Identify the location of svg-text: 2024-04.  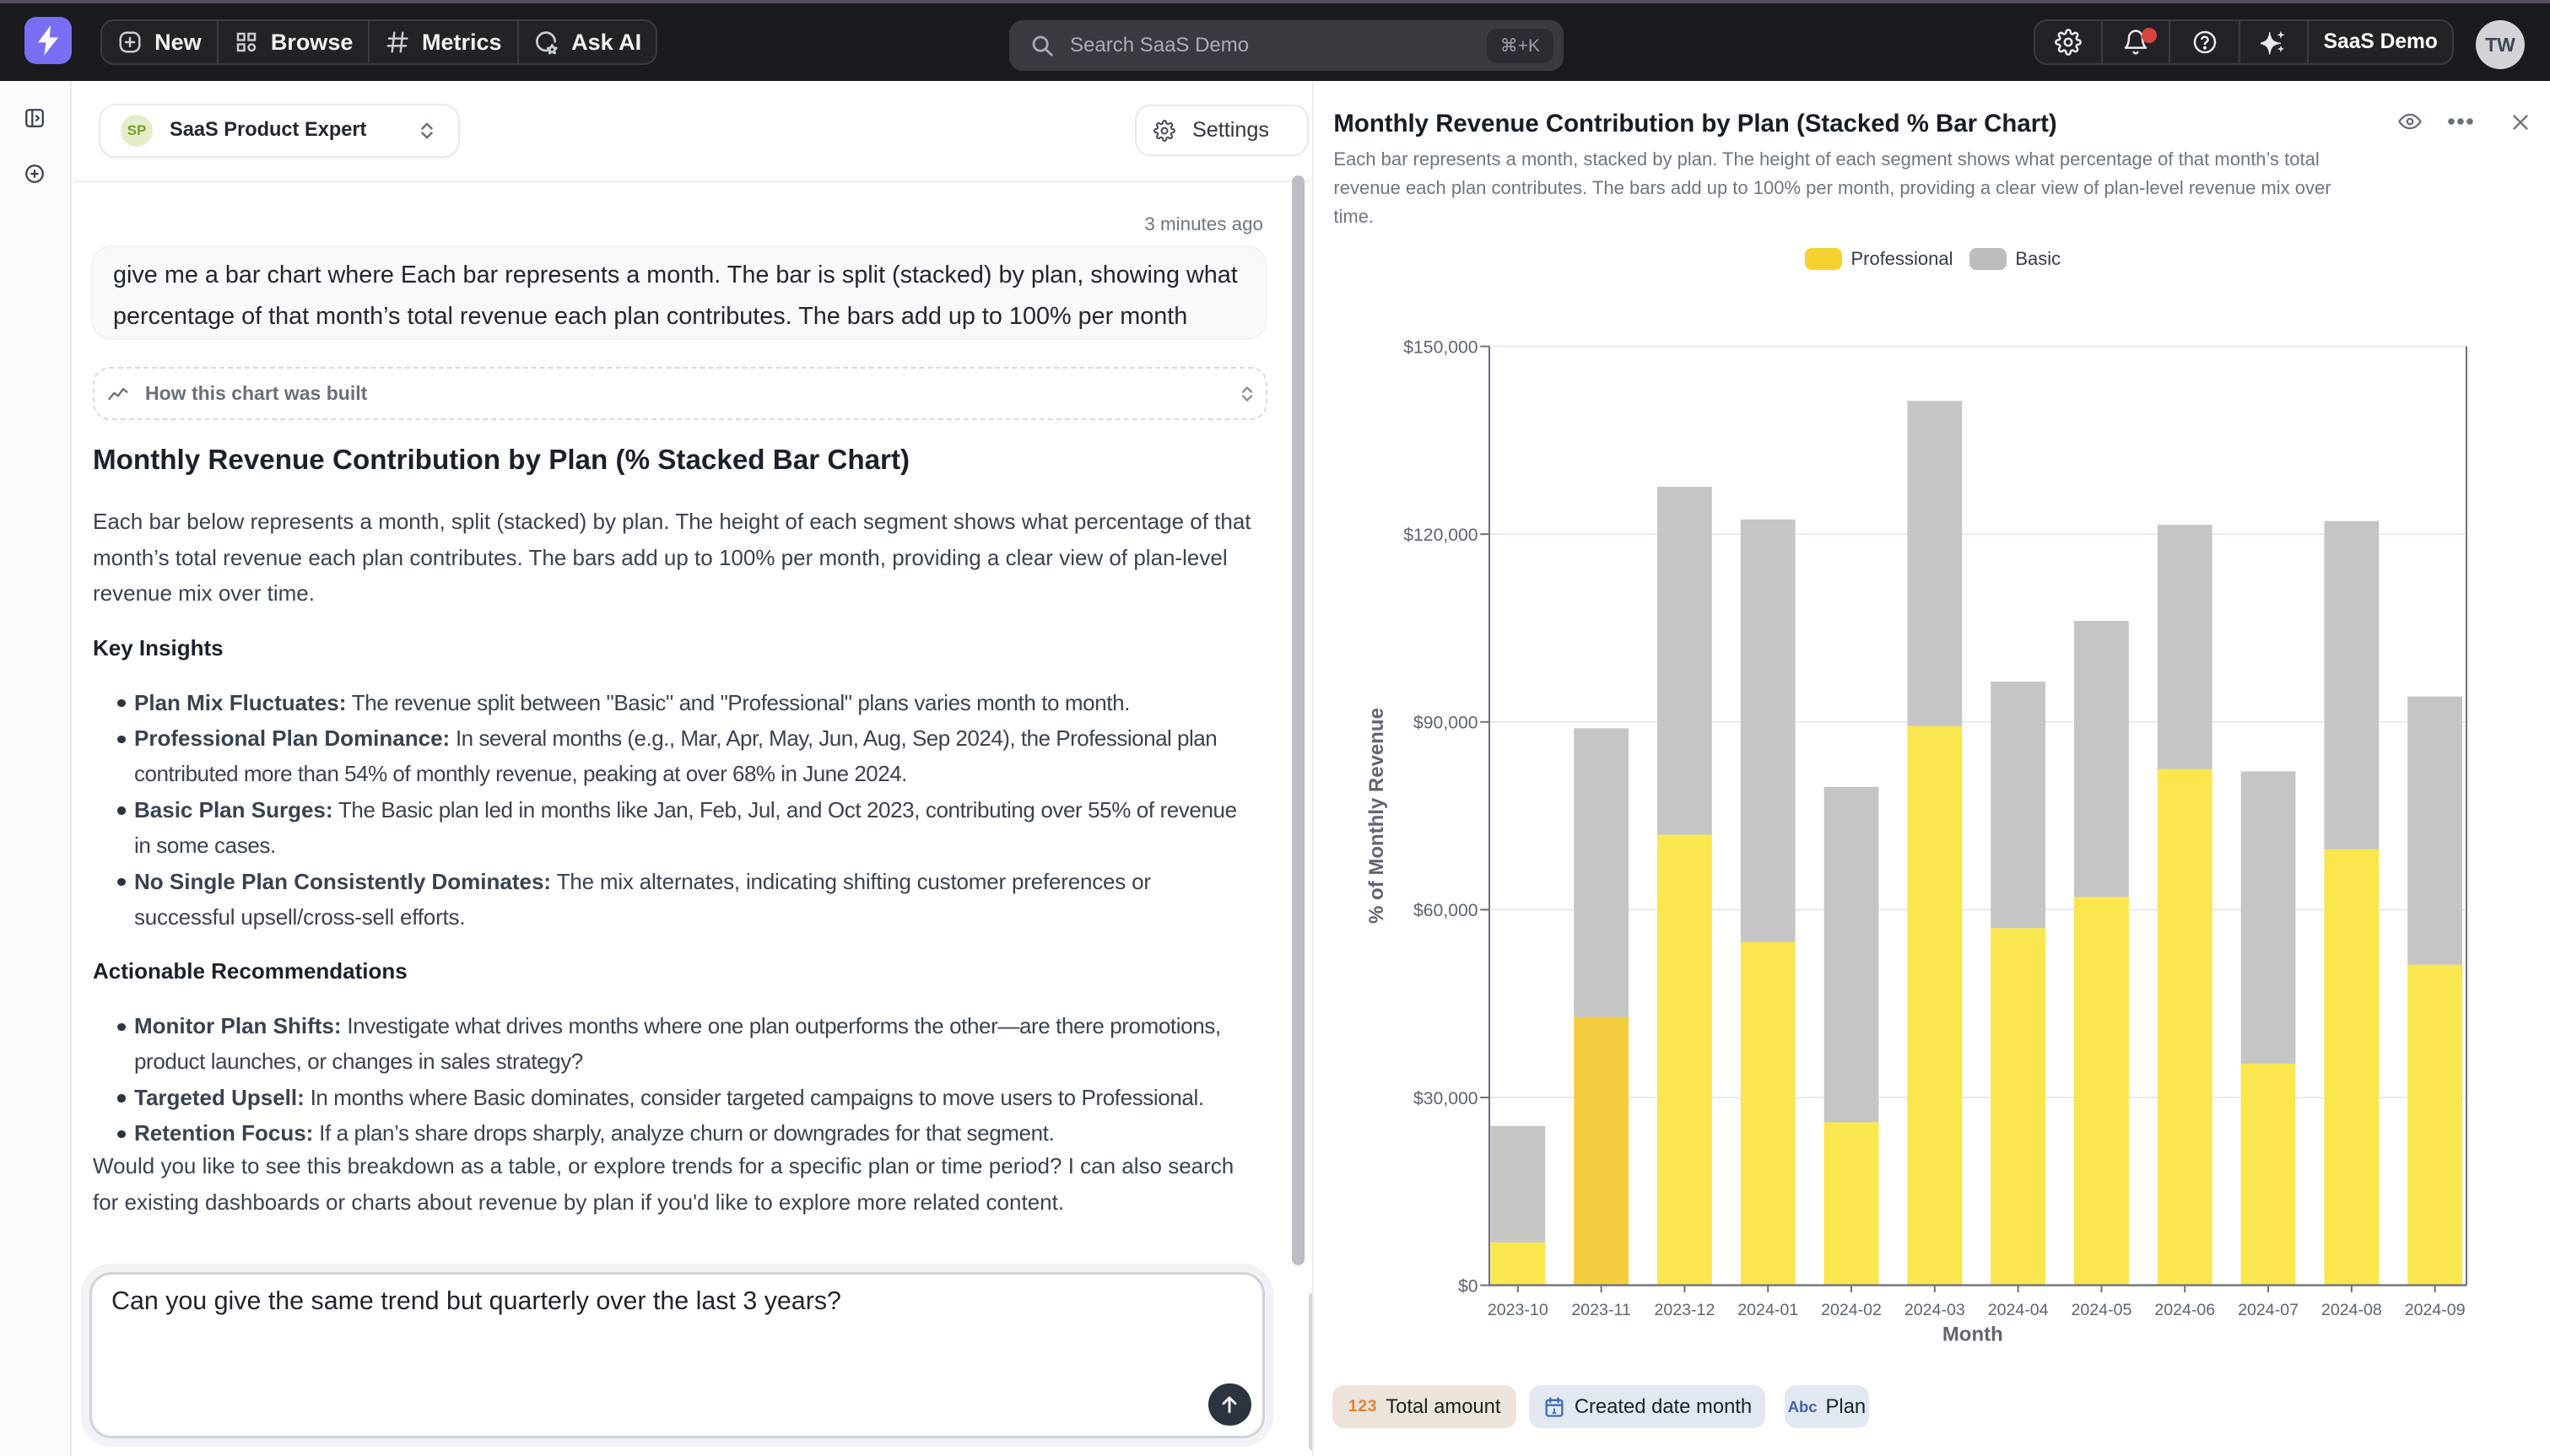
(2018, 1310).